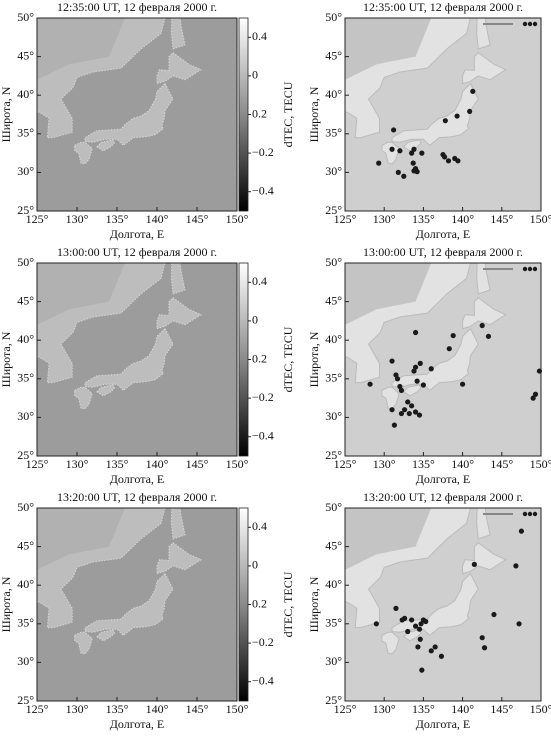 The height and width of the screenshot is (740, 551). What do you see at coordinates (259, 36) in the screenshot?
I see `colorbar-tick-label: 0.4` at bounding box center [259, 36].